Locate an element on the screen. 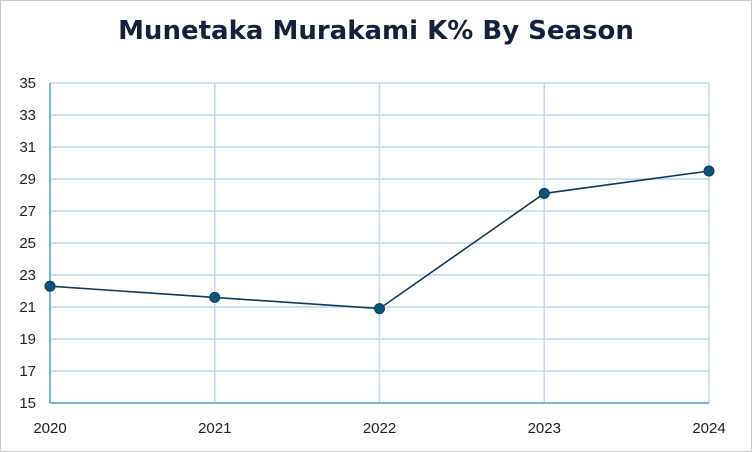 The width and height of the screenshot is (752, 452). y-tick-label: 23 is located at coordinates (27, 275).